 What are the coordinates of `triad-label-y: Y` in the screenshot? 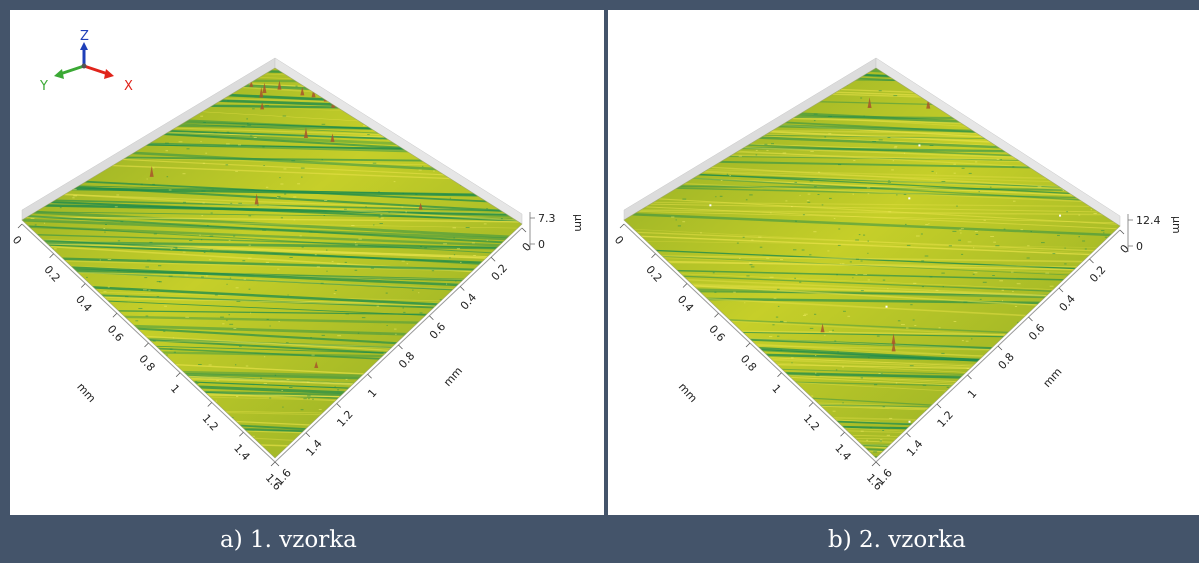 It's located at (43, 86).